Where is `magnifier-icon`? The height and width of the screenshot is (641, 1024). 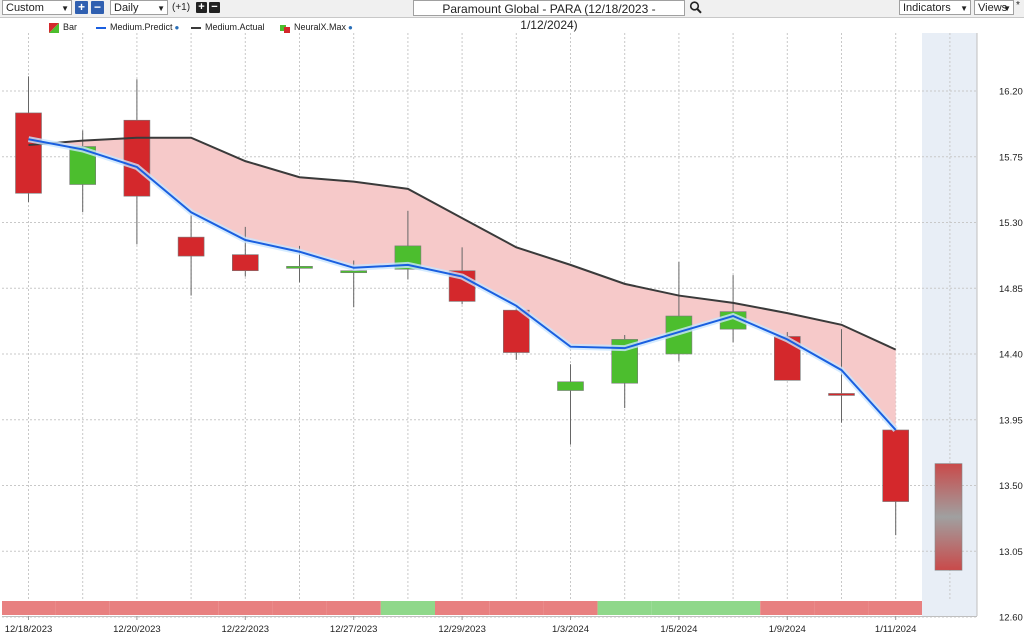 magnifier-icon is located at coordinates (696, 9).